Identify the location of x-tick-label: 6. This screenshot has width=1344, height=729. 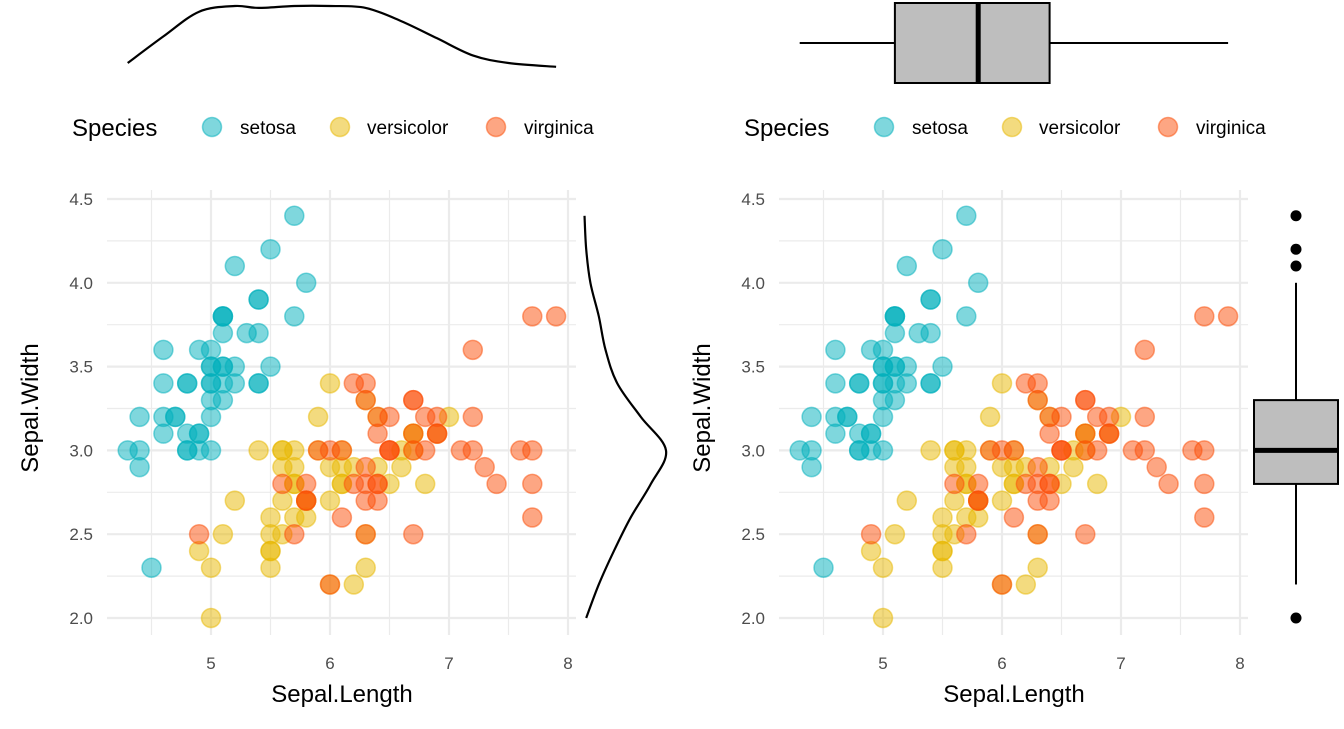
(329, 663).